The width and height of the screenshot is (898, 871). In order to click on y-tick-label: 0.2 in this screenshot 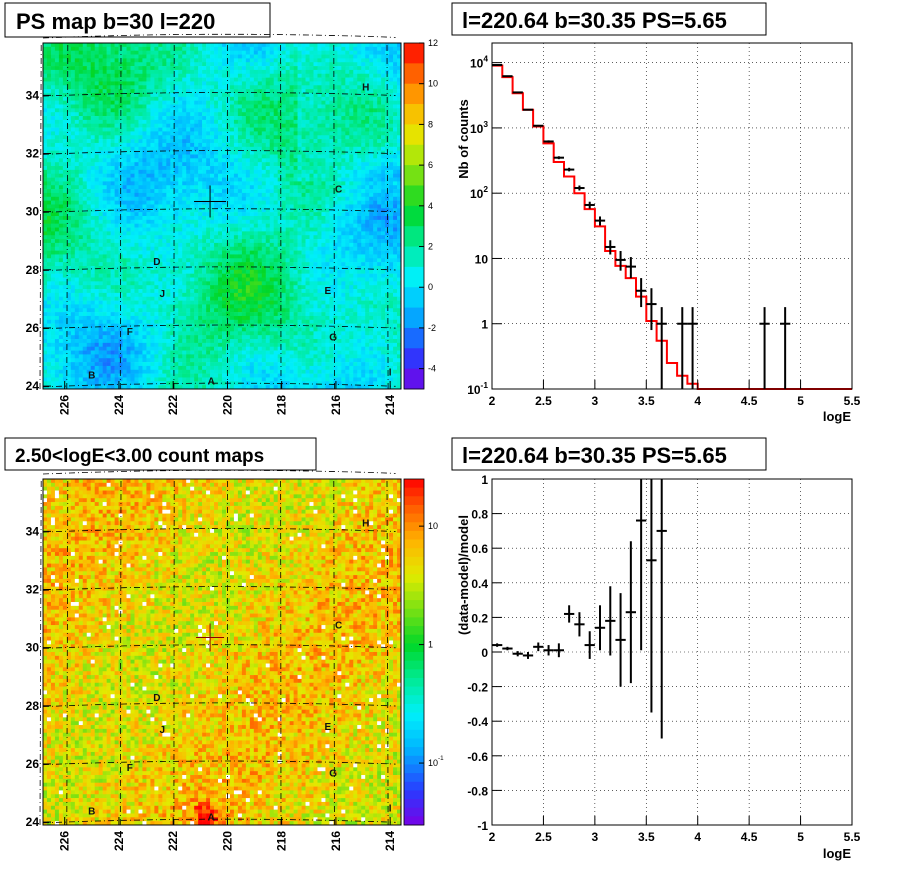, I will do `click(479, 618)`.